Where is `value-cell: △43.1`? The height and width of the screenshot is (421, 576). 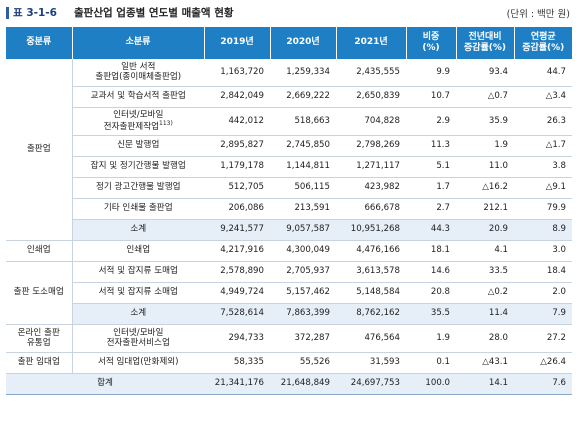 value-cell: △43.1 is located at coordinates (485, 363).